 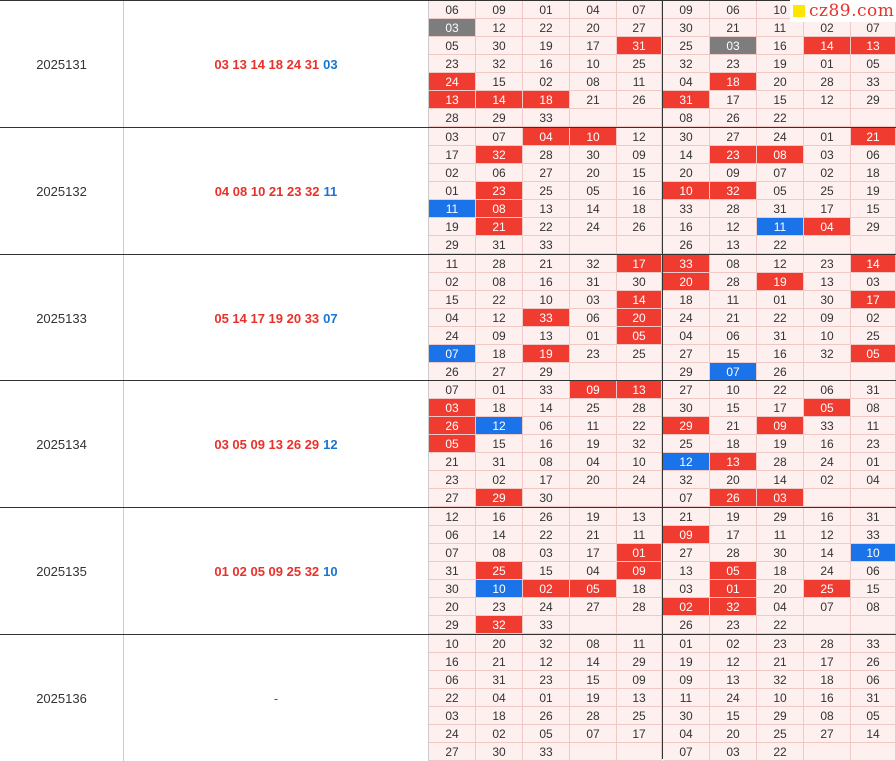 I want to click on number-cell: 09, so click(x=499, y=10).